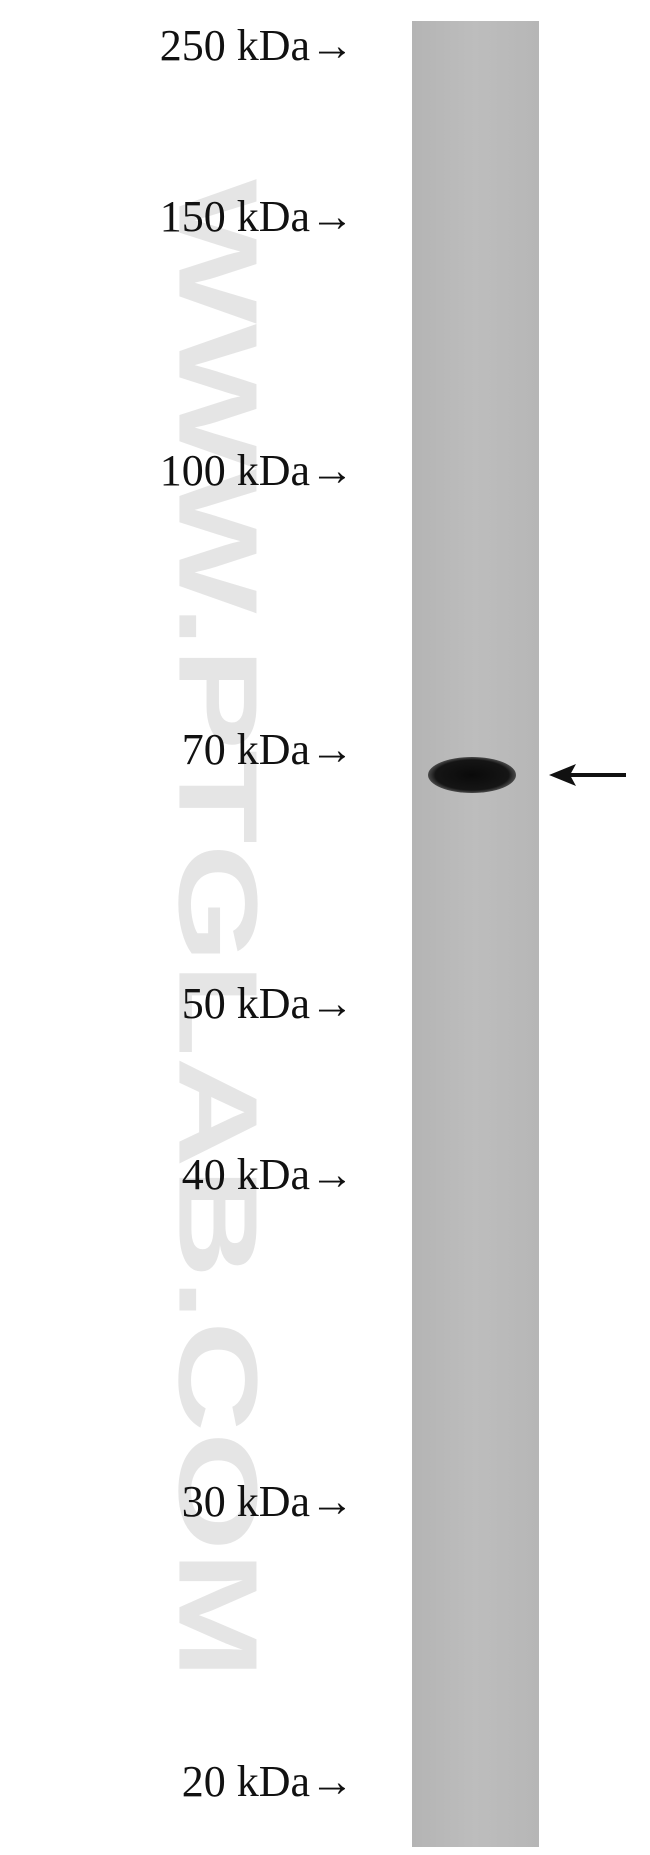 This screenshot has width=650, height=1855. What do you see at coordinates (268, 749) in the screenshot?
I see `marker-label: 70 kDa→` at bounding box center [268, 749].